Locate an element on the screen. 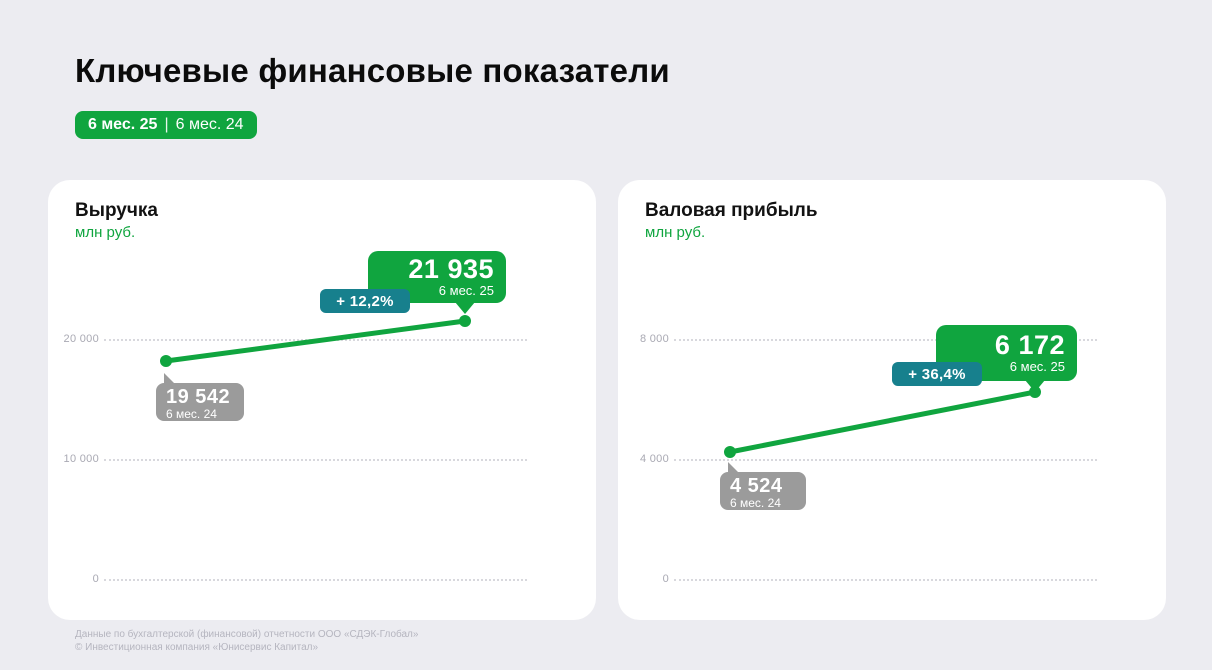 This screenshot has height=670, width=1212. current-value: 21 935 is located at coordinates (451, 269).